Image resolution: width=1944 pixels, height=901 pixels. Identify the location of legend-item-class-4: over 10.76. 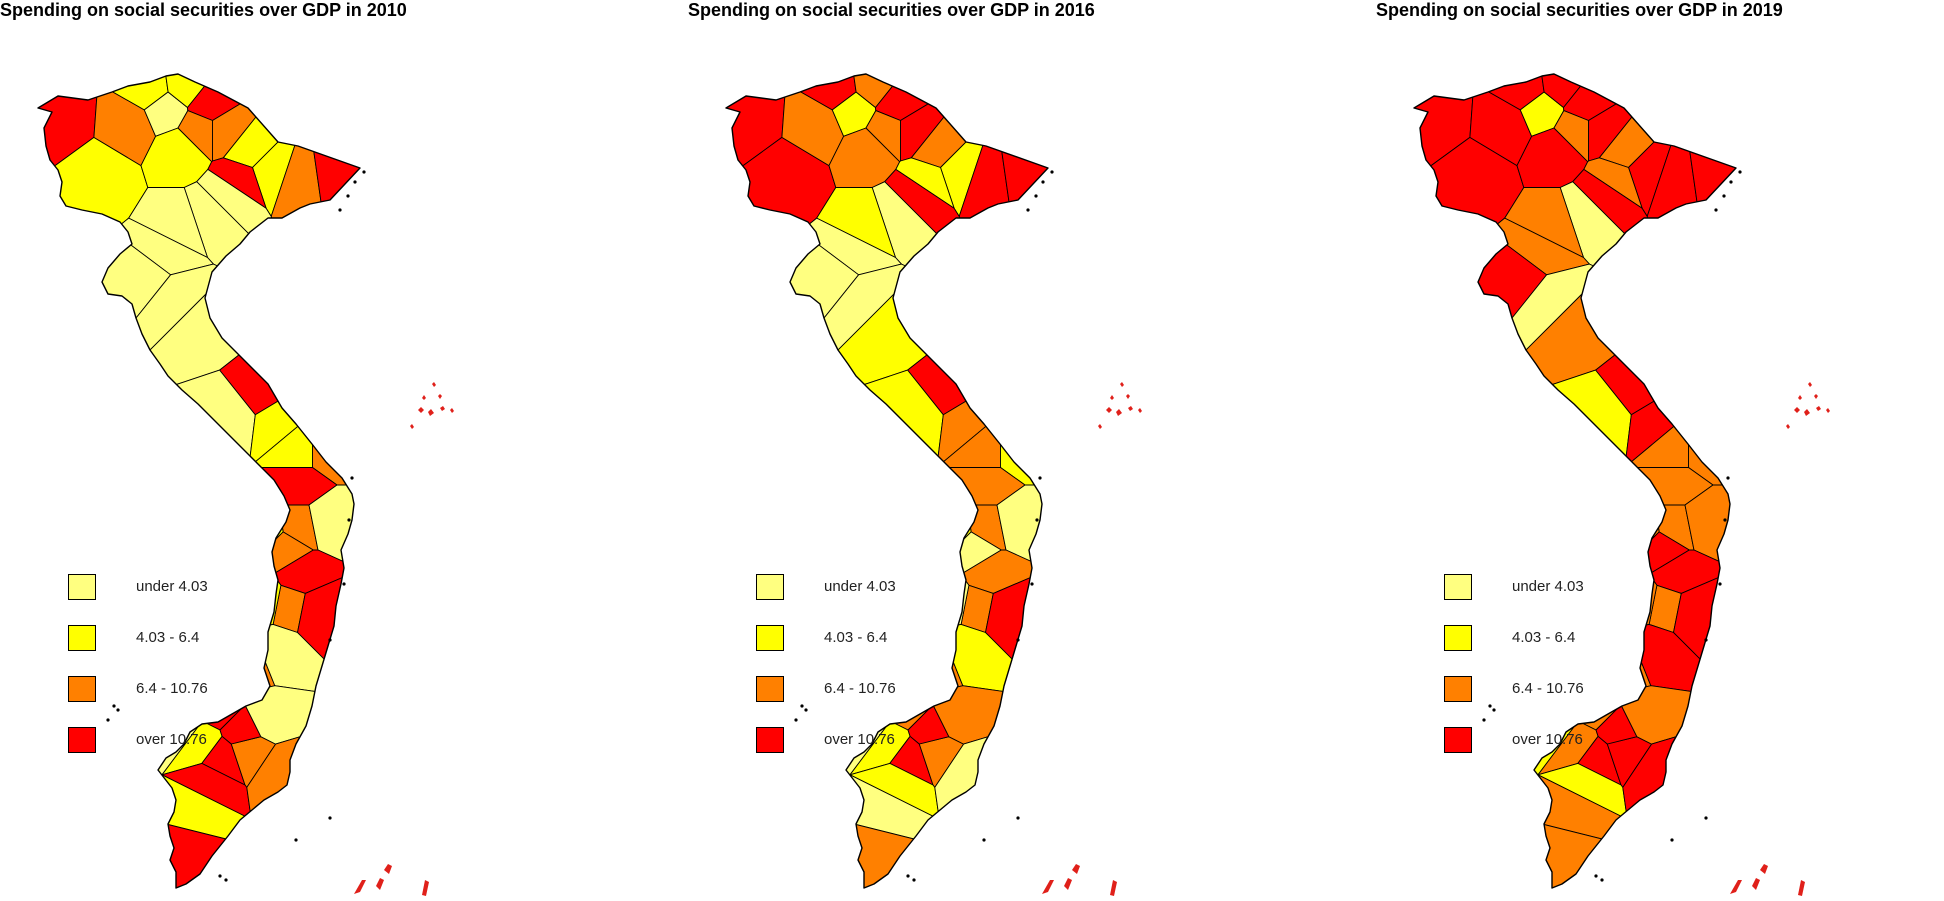
(886, 741).